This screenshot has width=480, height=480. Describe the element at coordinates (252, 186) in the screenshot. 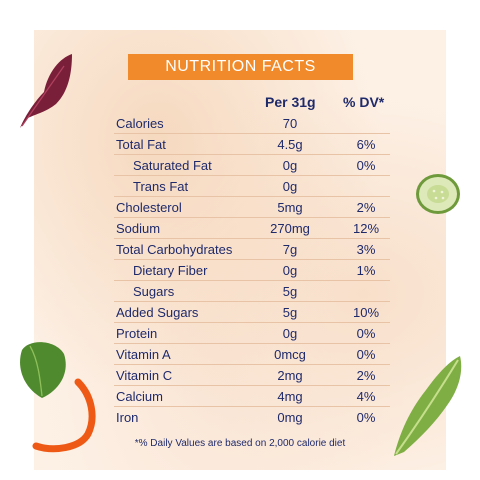

I see `nutrient-row: Trans Fat 0g` at that location.